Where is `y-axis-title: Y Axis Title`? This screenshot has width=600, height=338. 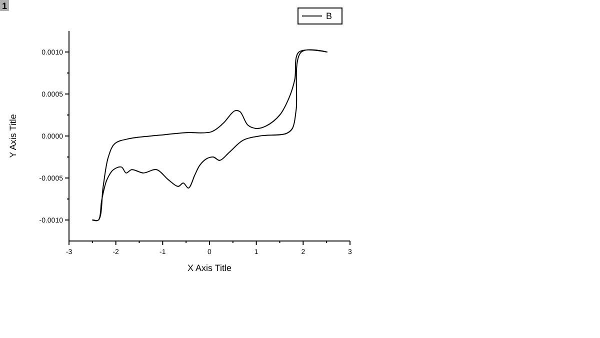 y-axis-title: Y Axis Title is located at coordinates (13, 136).